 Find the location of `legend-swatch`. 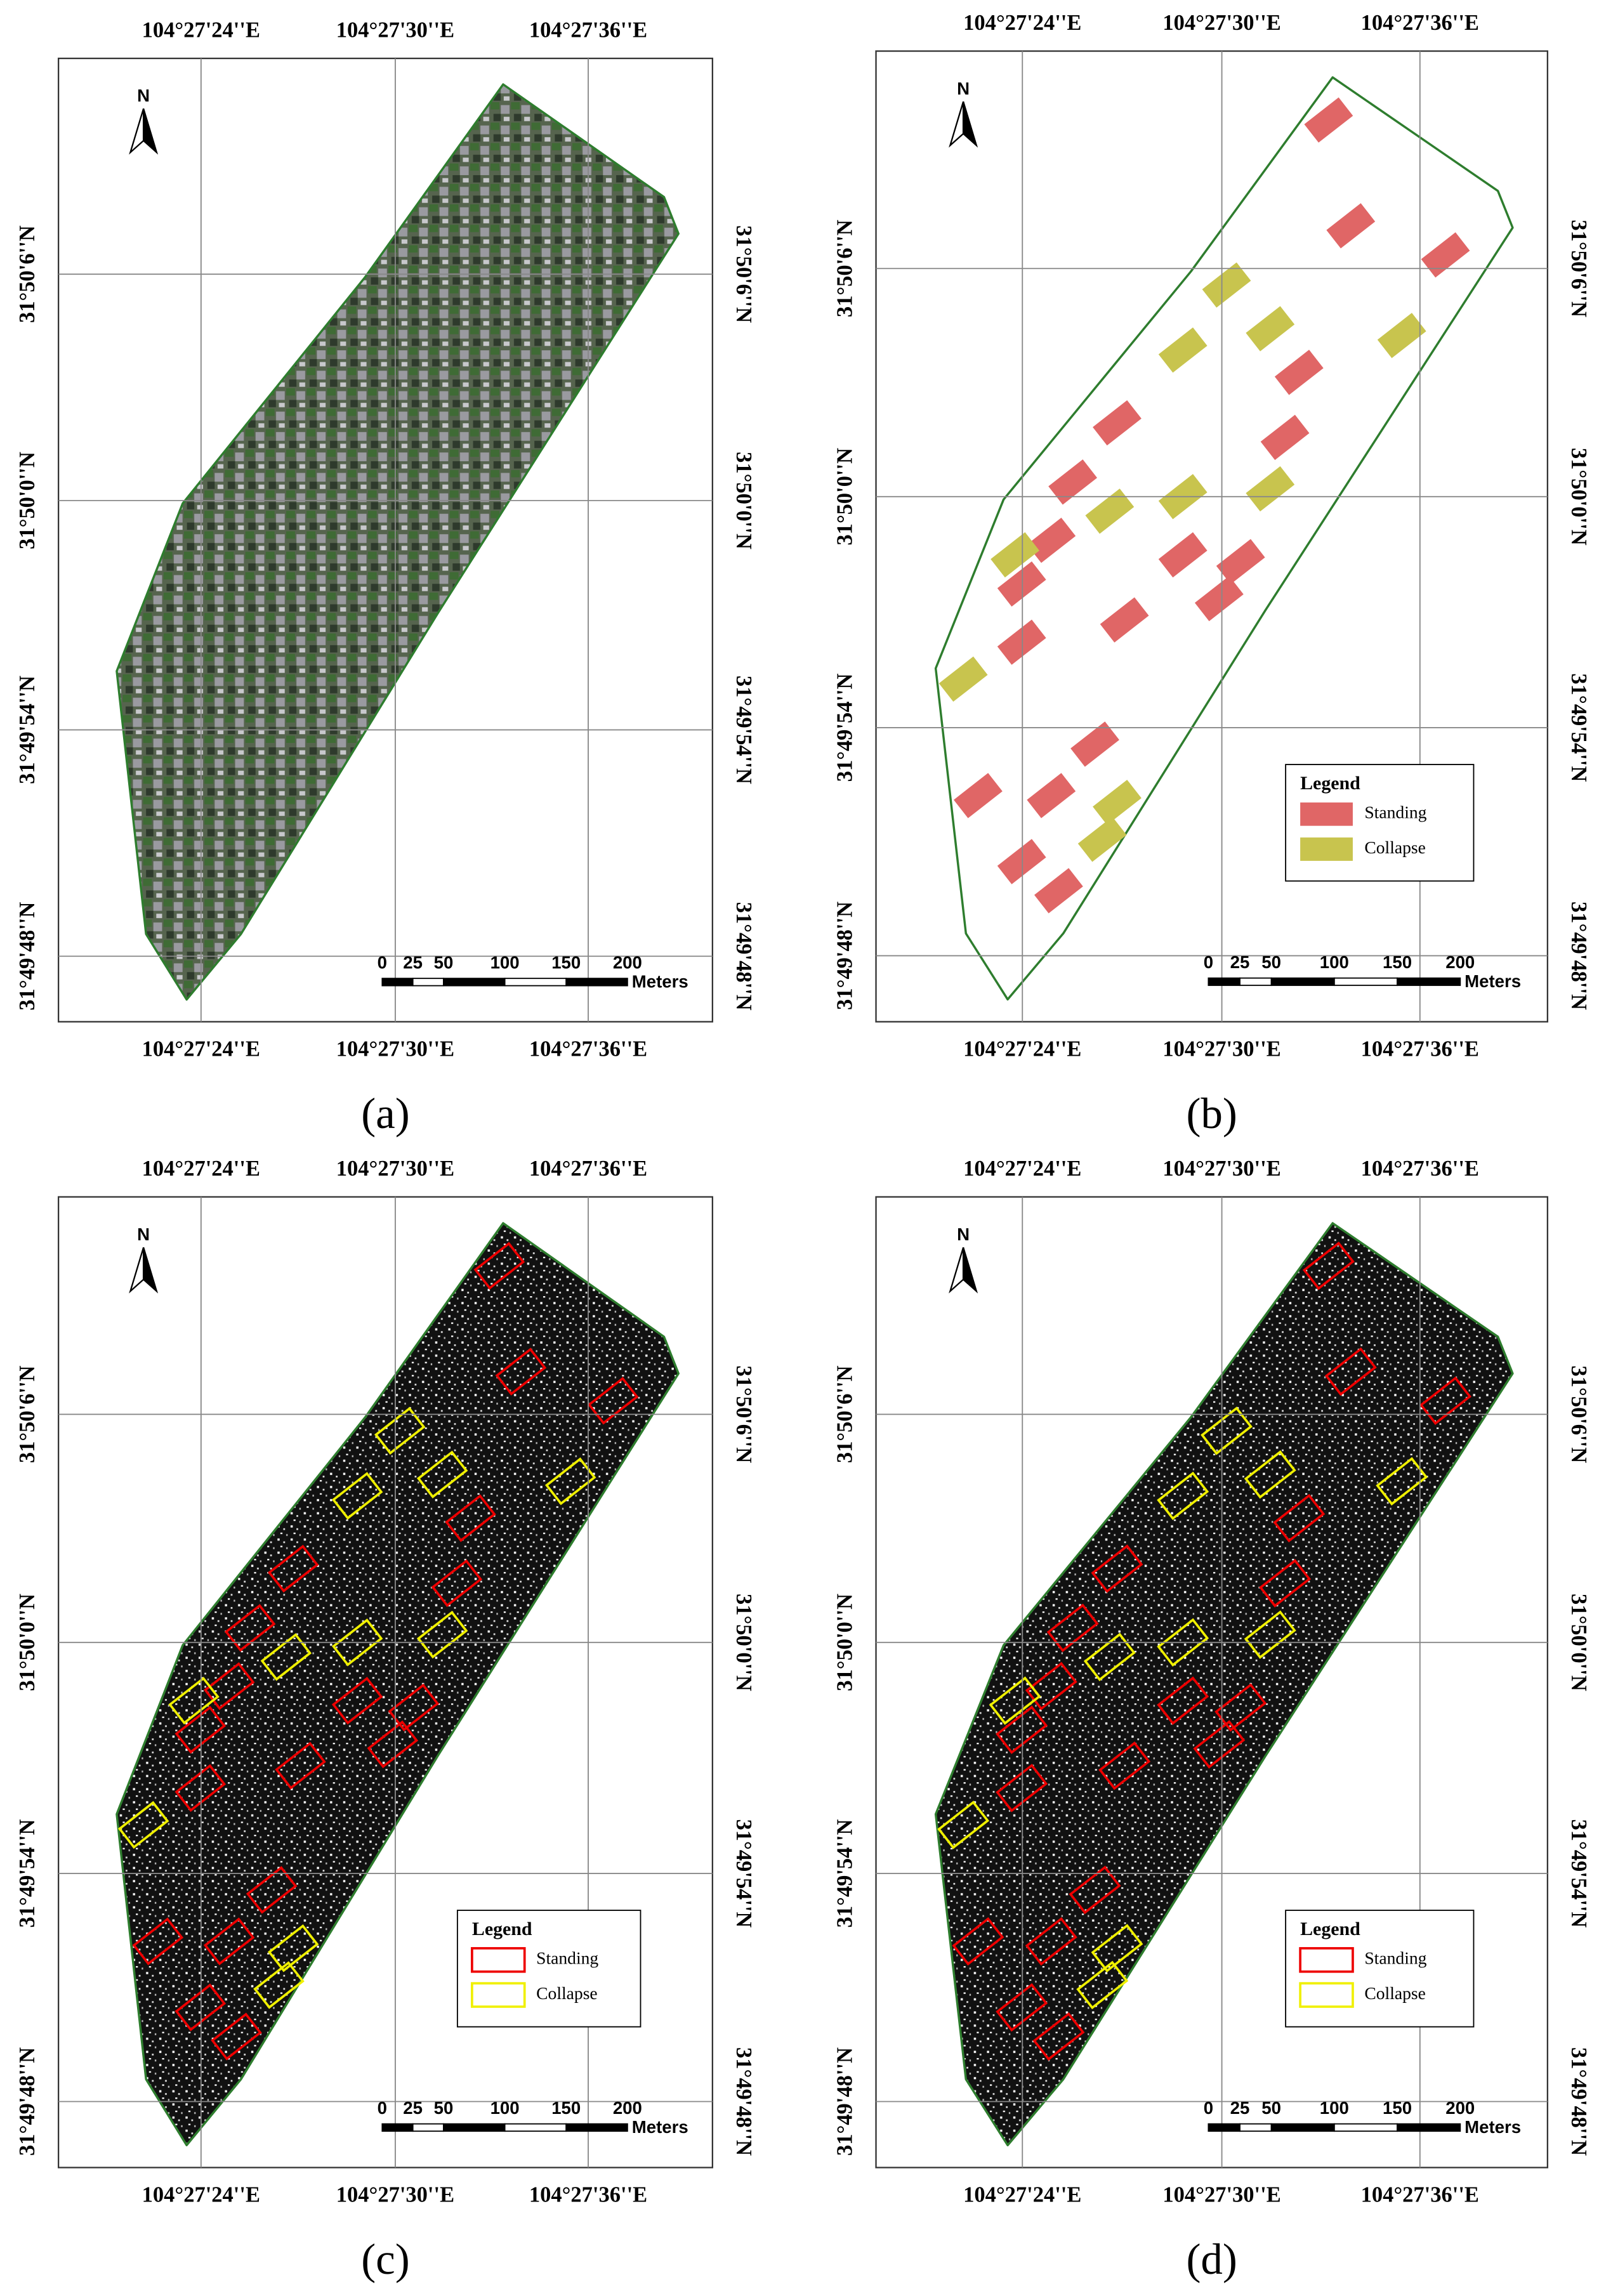

legend-swatch is located at coordinates (499, 1960).